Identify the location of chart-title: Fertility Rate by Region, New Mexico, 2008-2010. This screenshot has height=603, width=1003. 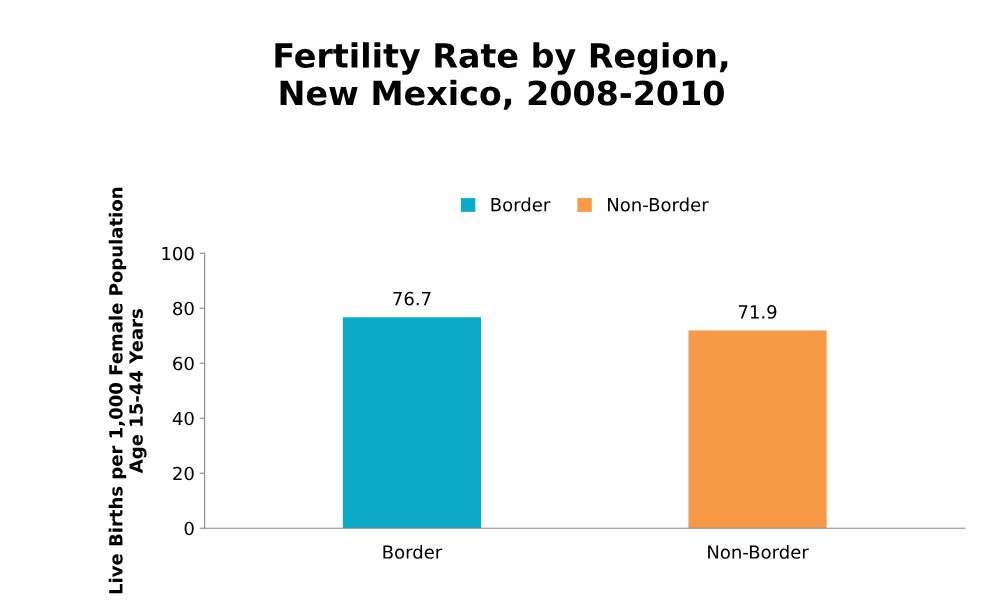
(501, 76).